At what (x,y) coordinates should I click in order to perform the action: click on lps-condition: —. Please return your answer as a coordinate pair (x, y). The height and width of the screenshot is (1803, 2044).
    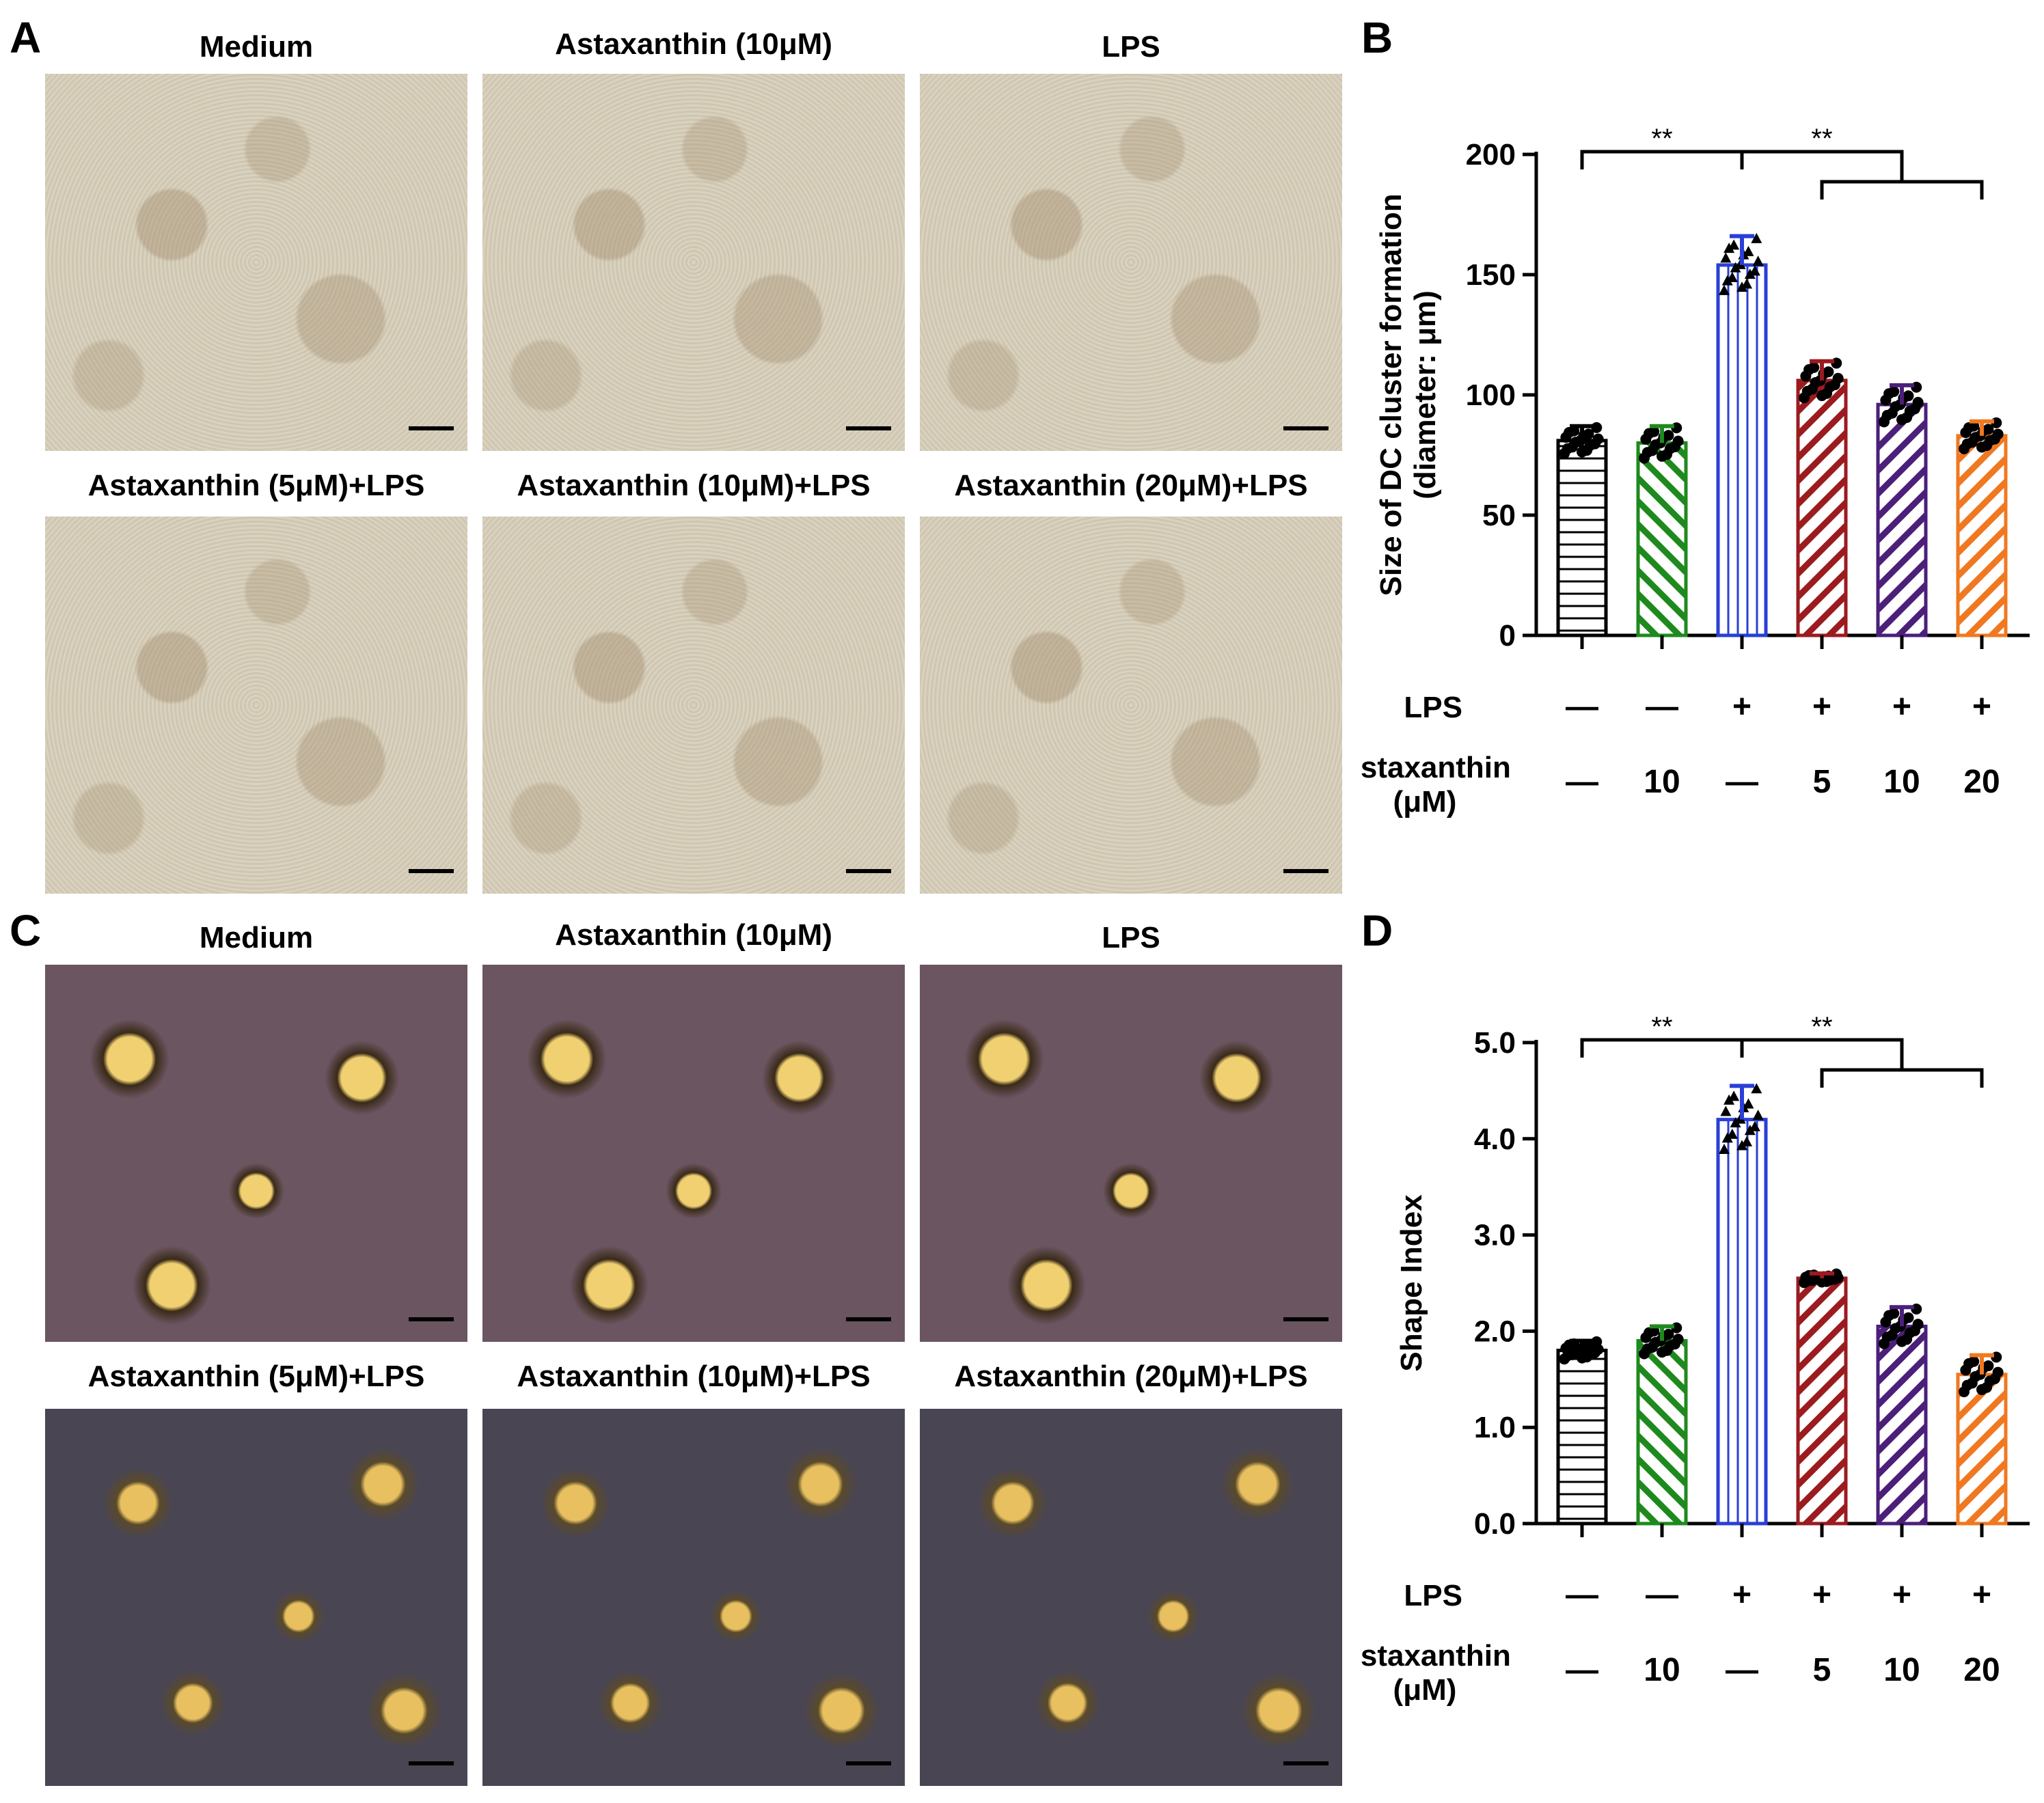
    Looking at the image, I should click on (1662, 1595).